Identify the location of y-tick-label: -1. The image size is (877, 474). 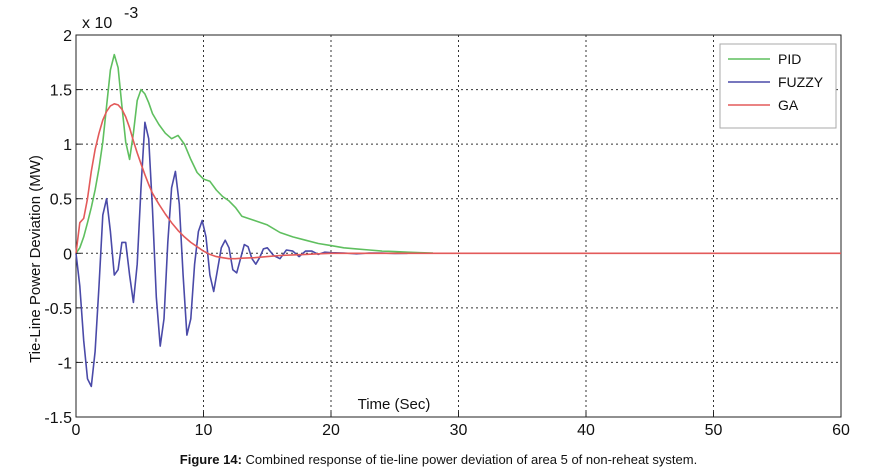
(65, 363).